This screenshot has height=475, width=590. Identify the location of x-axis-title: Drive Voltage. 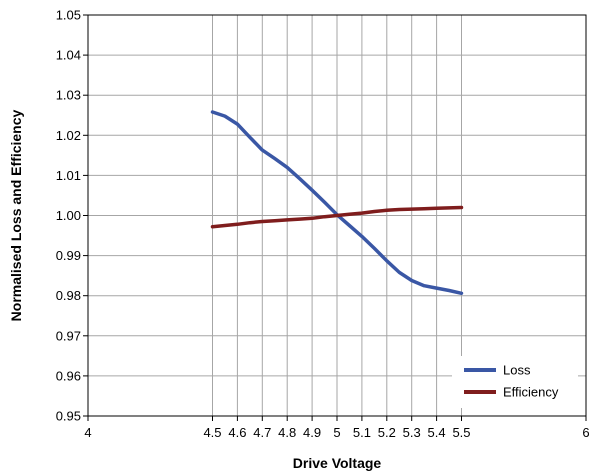
(337, 463).